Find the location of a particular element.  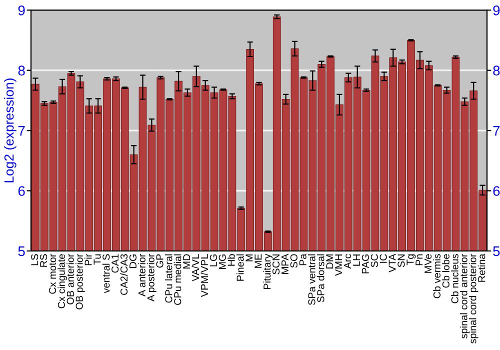

x-tick-label: GP is located at coordinates (160, 261).